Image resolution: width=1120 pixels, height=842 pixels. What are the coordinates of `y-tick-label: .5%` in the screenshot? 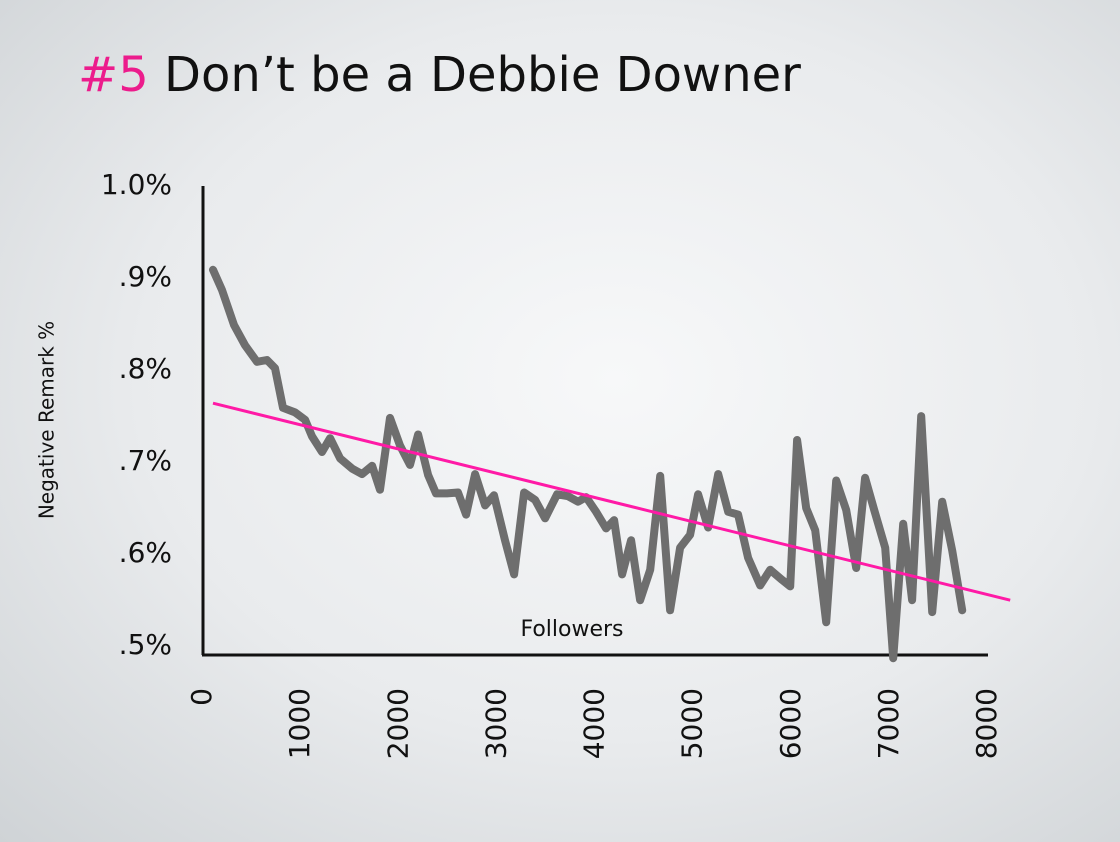 It's located at (145, 644).